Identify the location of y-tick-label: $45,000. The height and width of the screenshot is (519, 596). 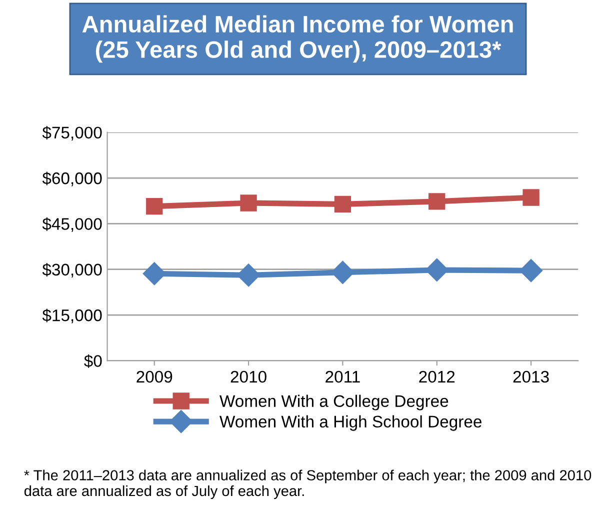
(72, 224).